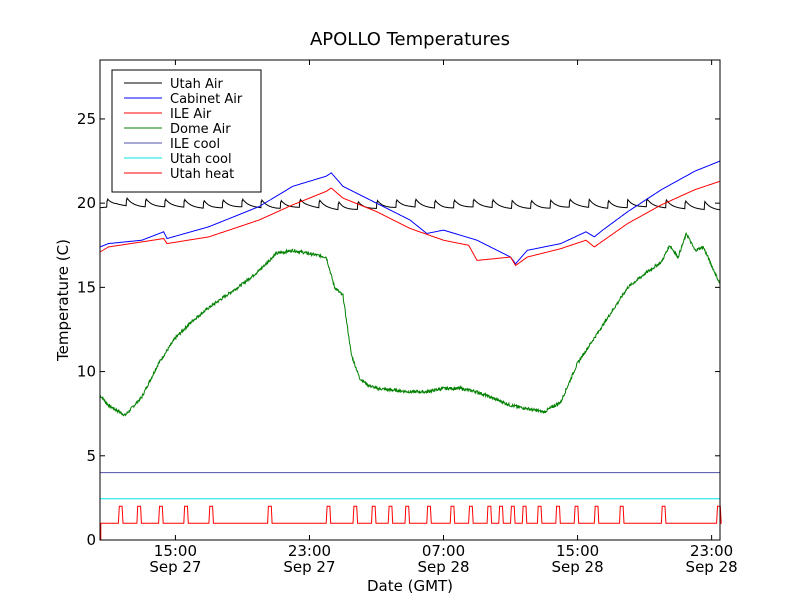 The width and height of the screenshot is (800, 604). I want to click on y-tick-label: 0, so click(91, 540).